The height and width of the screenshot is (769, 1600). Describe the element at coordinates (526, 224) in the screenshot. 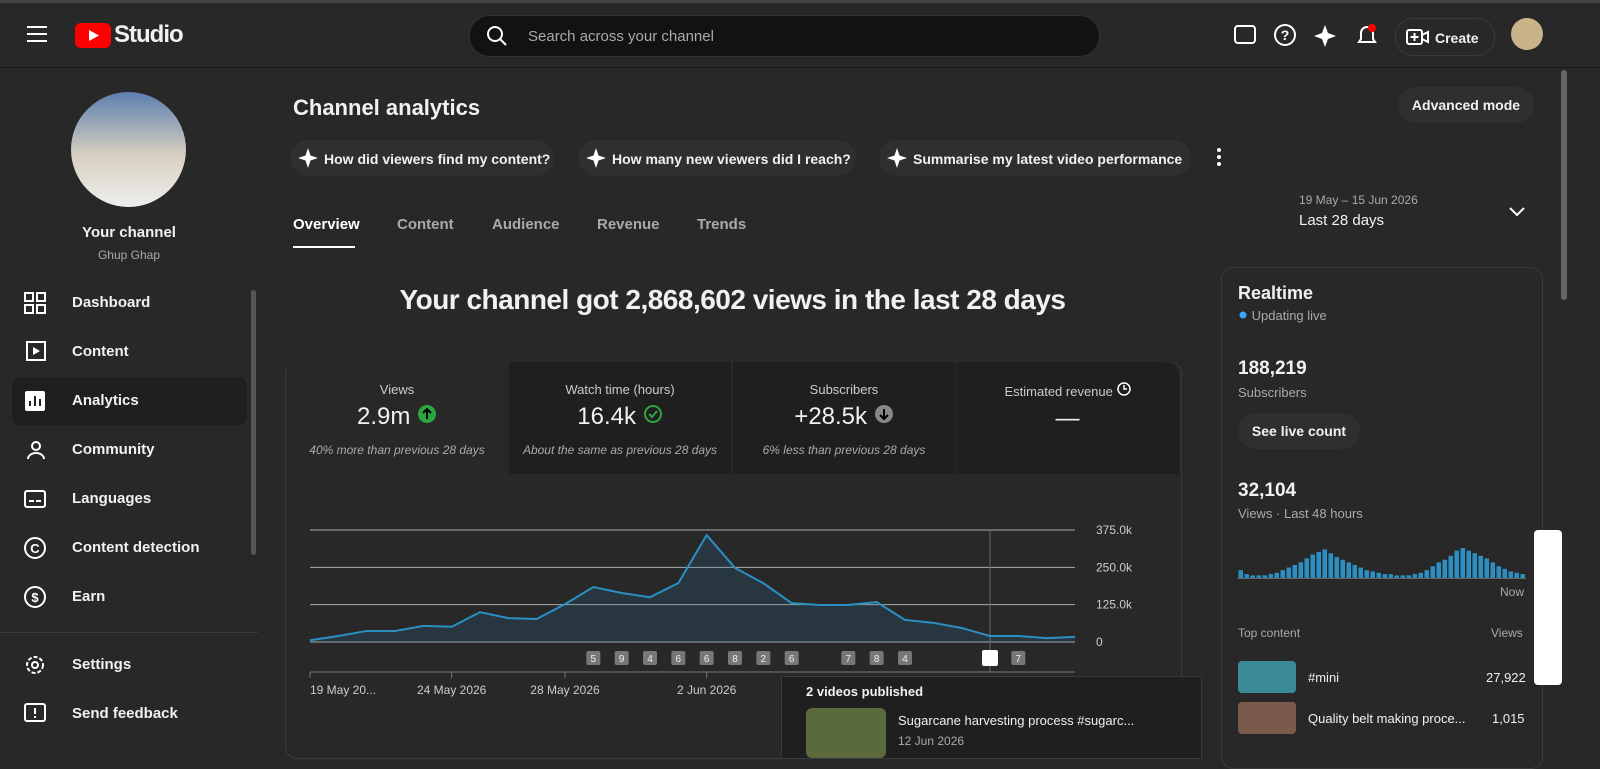

I see `tab: Audience` at that location.